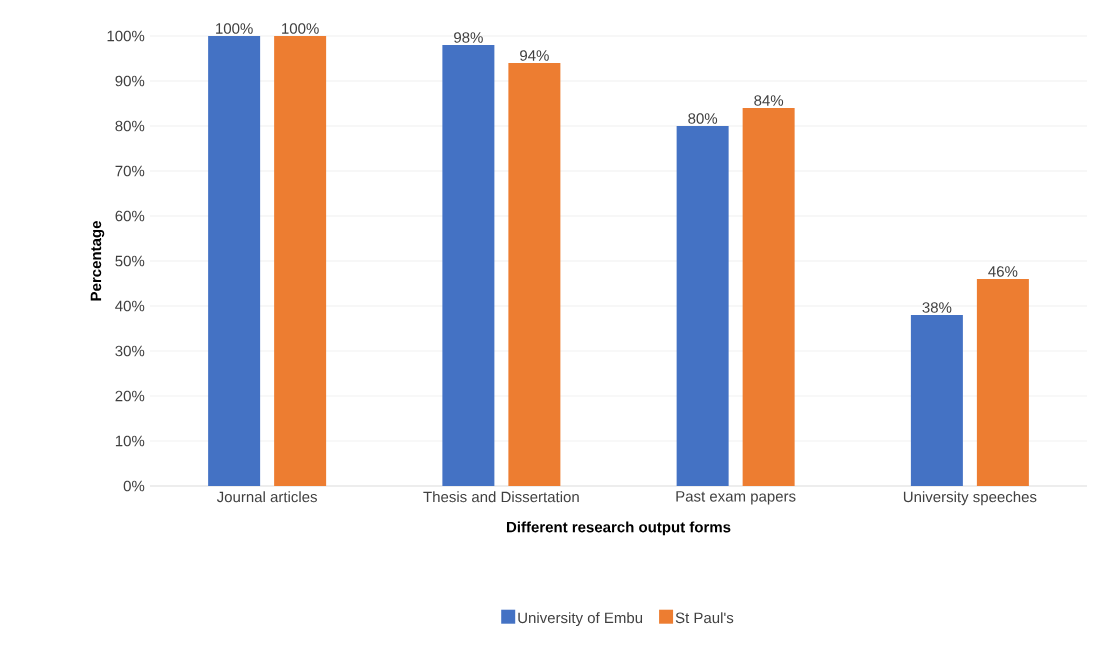  What do you see at coordinates (501, 497) in the screenshot?
I see `x-tick-label: Thesis and Dissertation` at bounding box center [501, 497].